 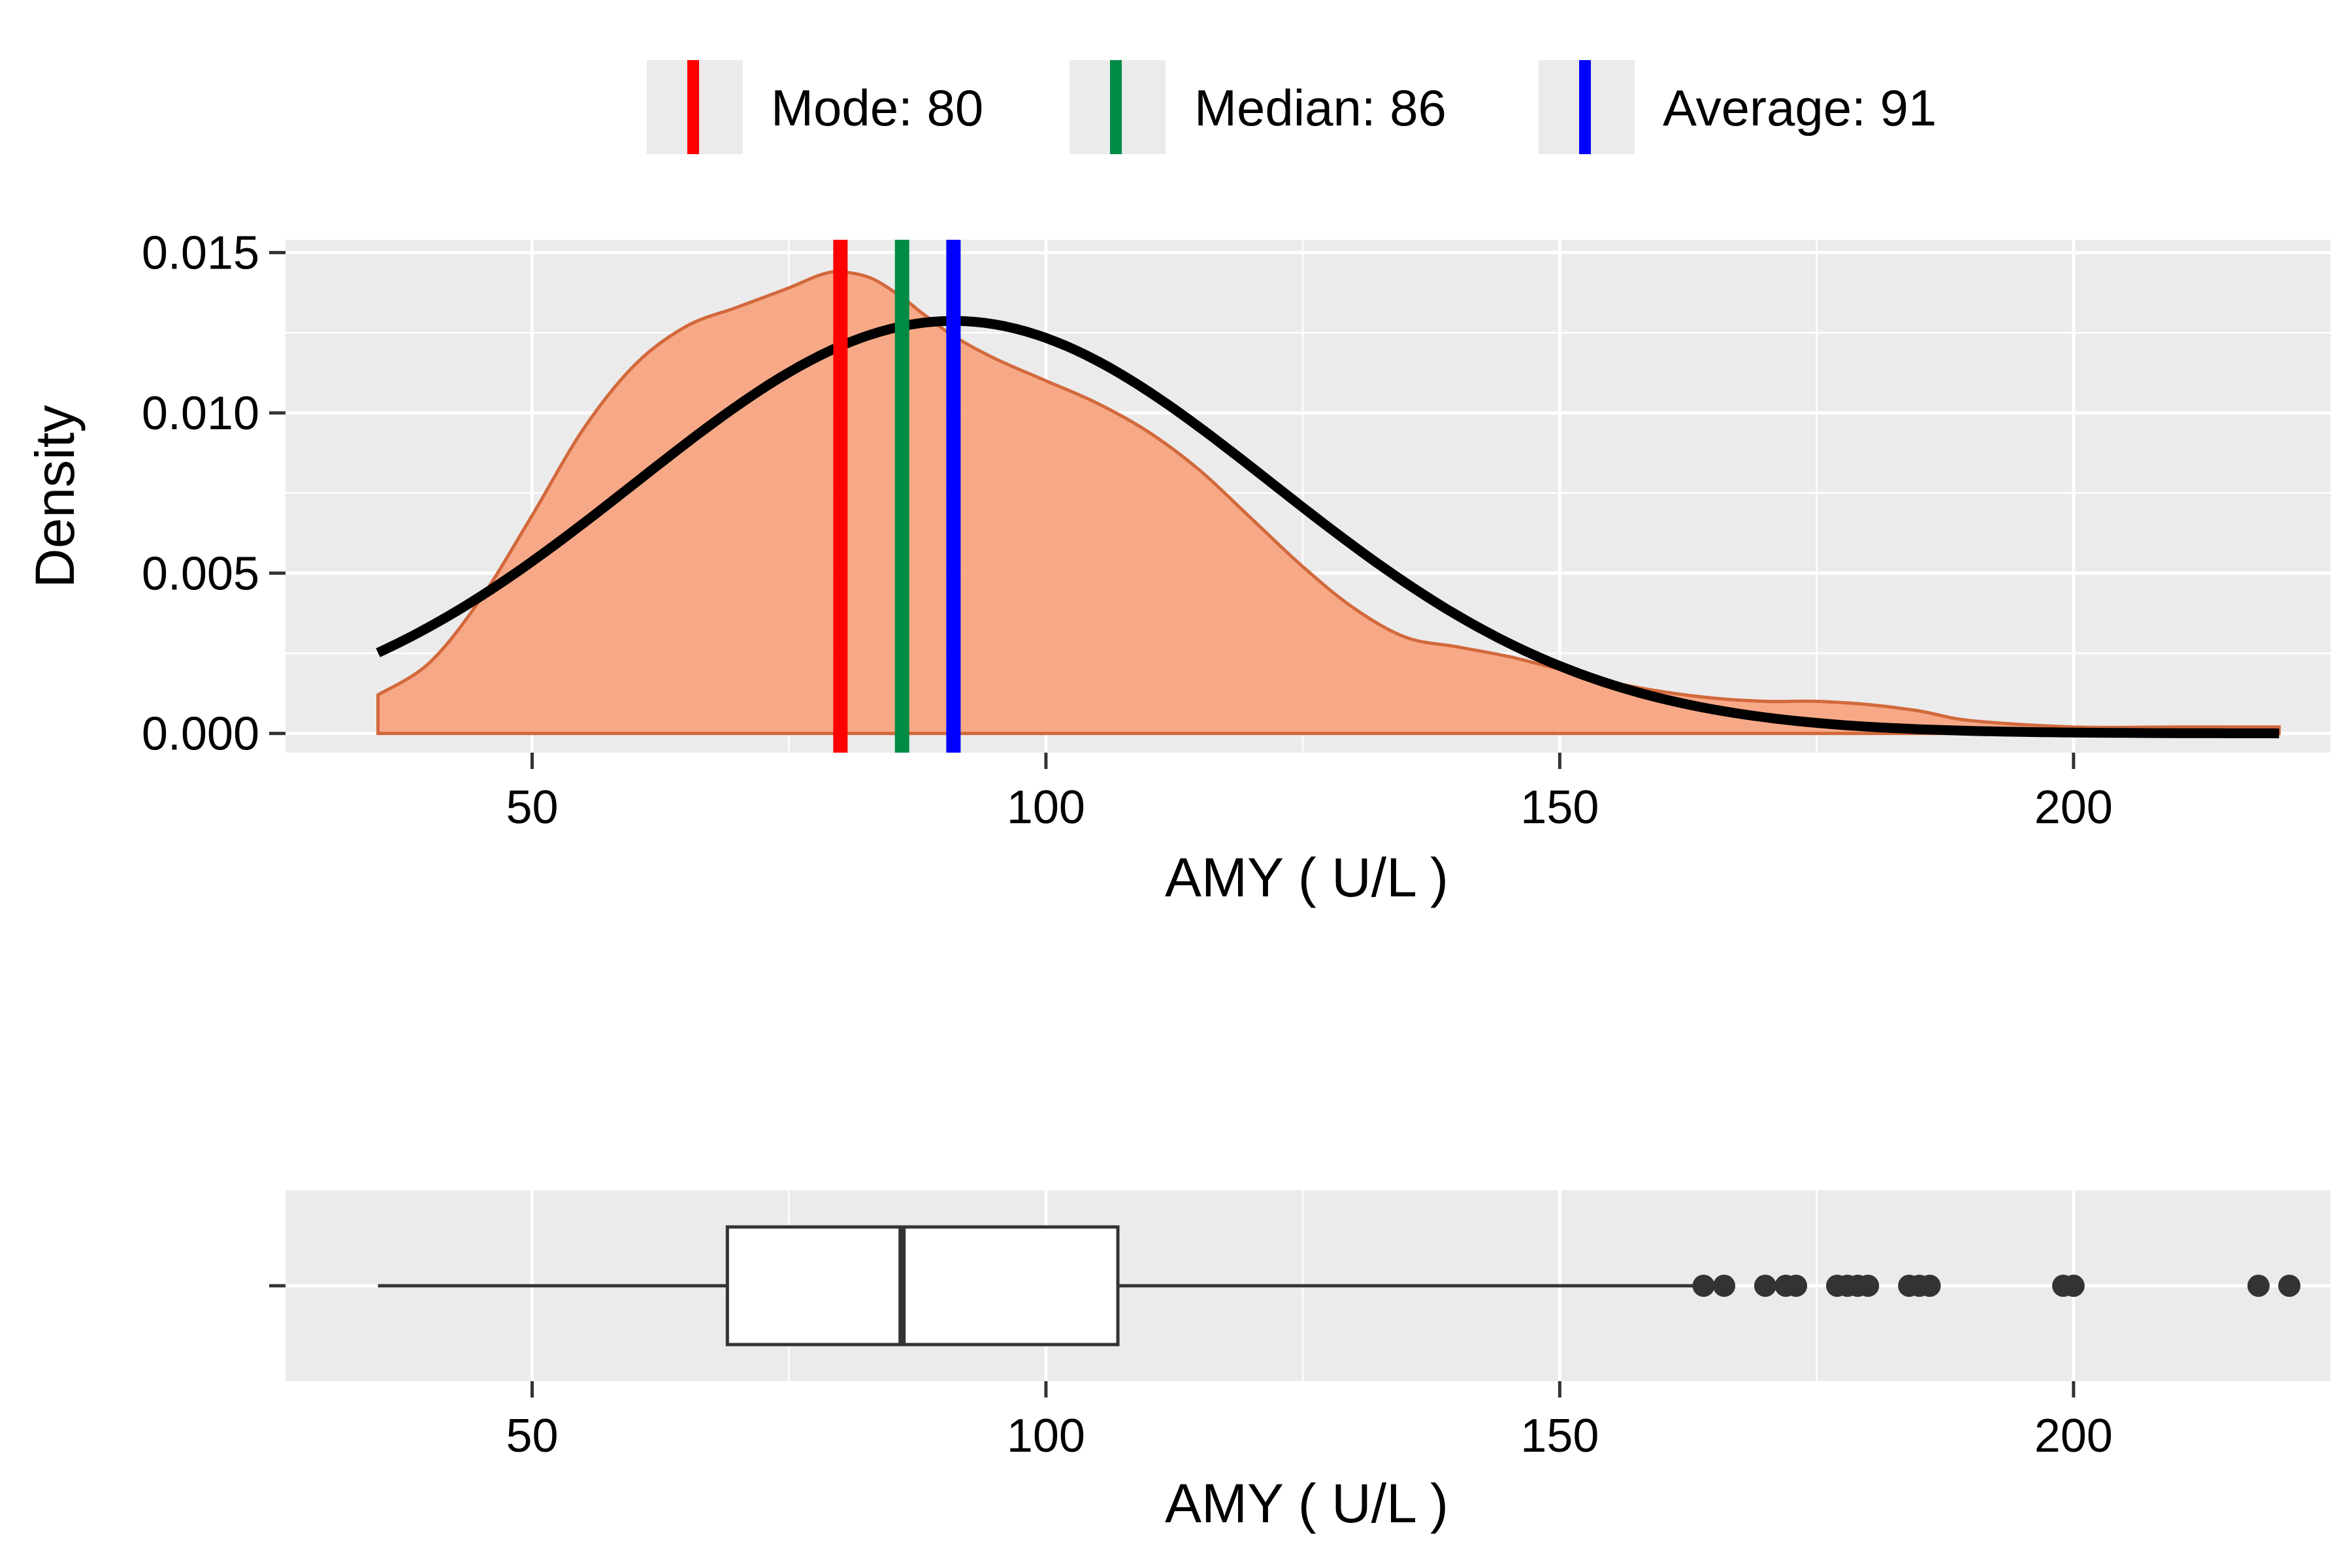 I want to click on legend-item-average: Average: 91, so click(x=1737, y=107).